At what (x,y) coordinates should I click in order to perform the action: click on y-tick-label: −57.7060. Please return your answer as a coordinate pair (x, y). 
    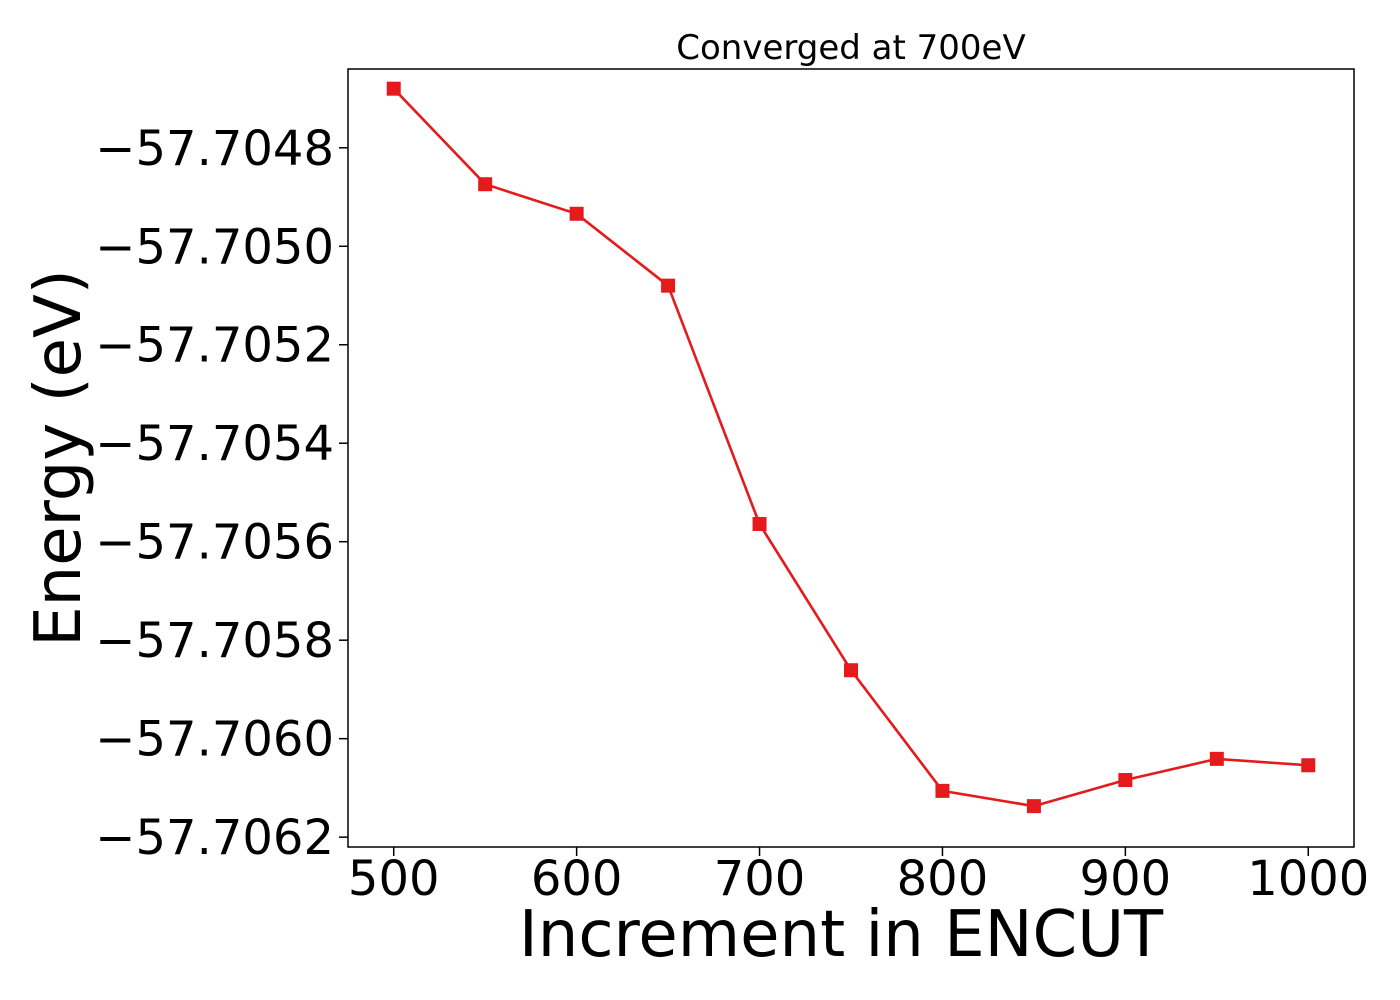
    Looking at the image, I should click on (214, 740).